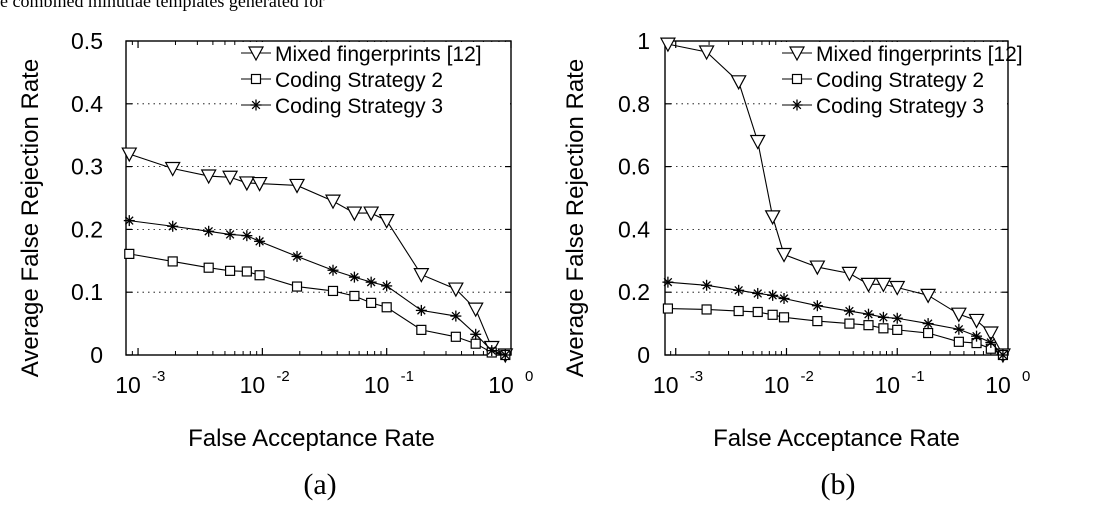  I want to click on y-tick-label: 0.4, so click(87, 104).